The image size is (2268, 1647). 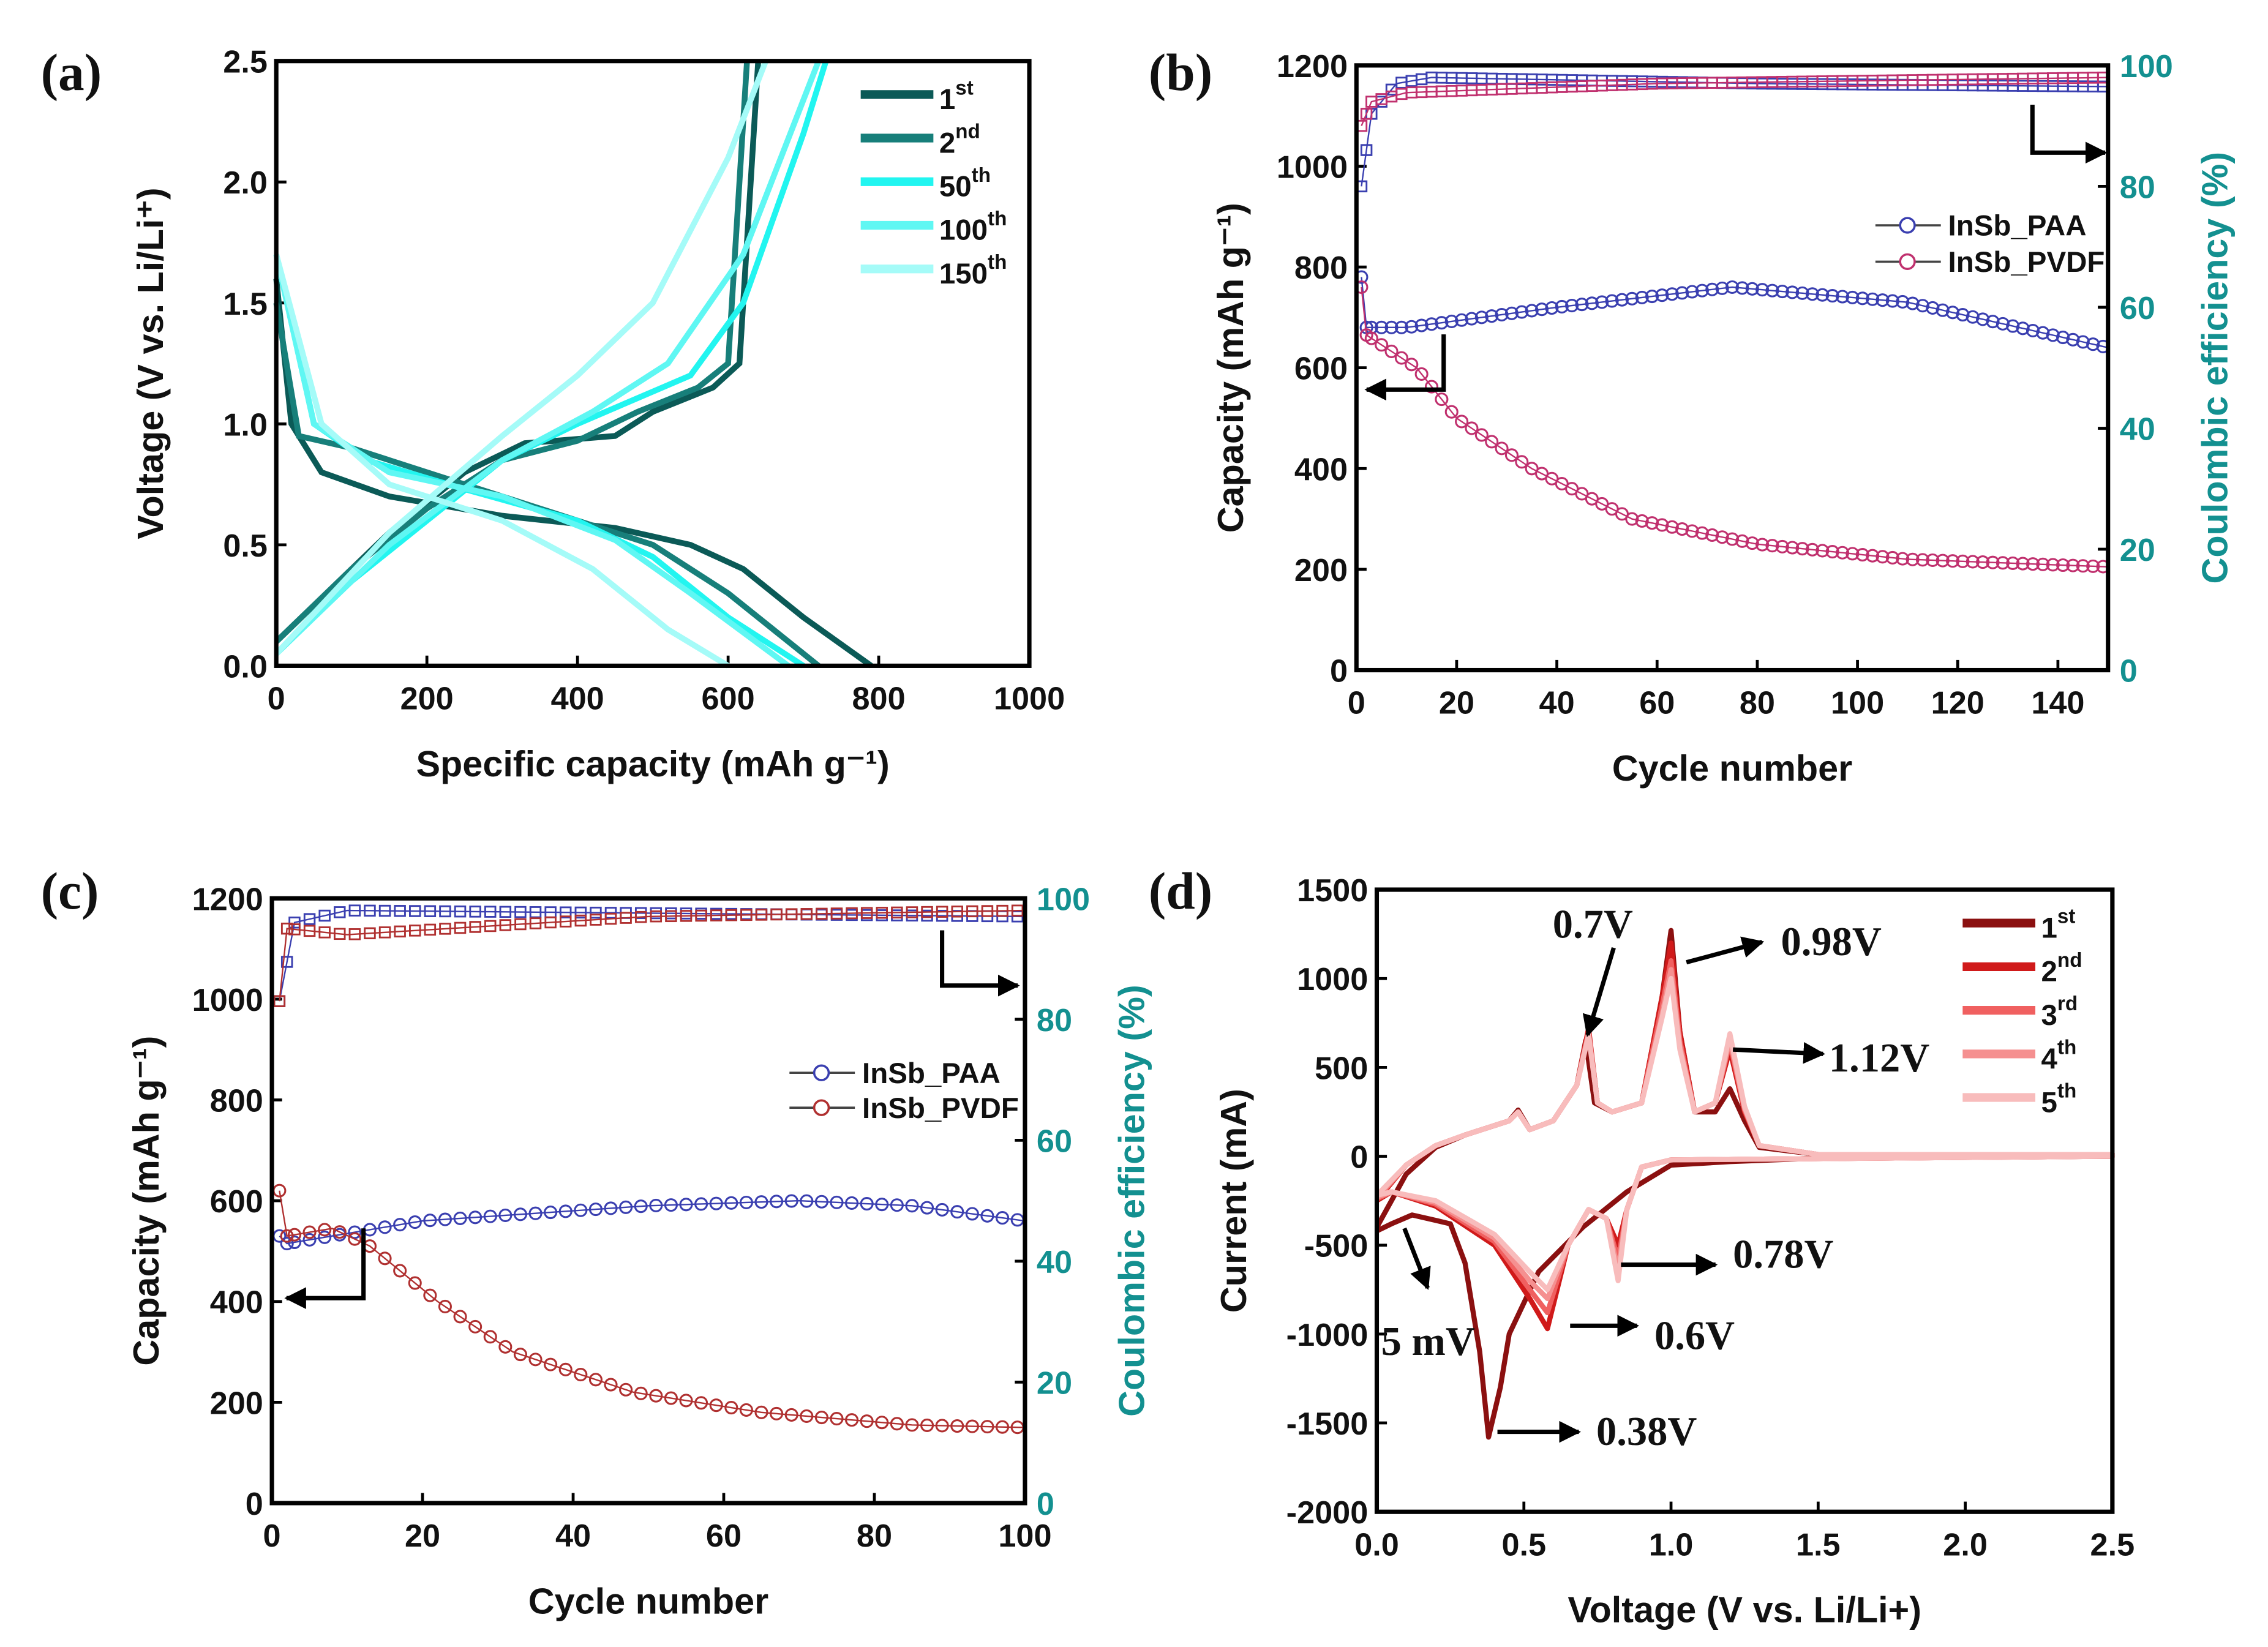 I want to click on y-axis-title: Capacity (mAh g⁻¹), so click(x=146, y=1201).